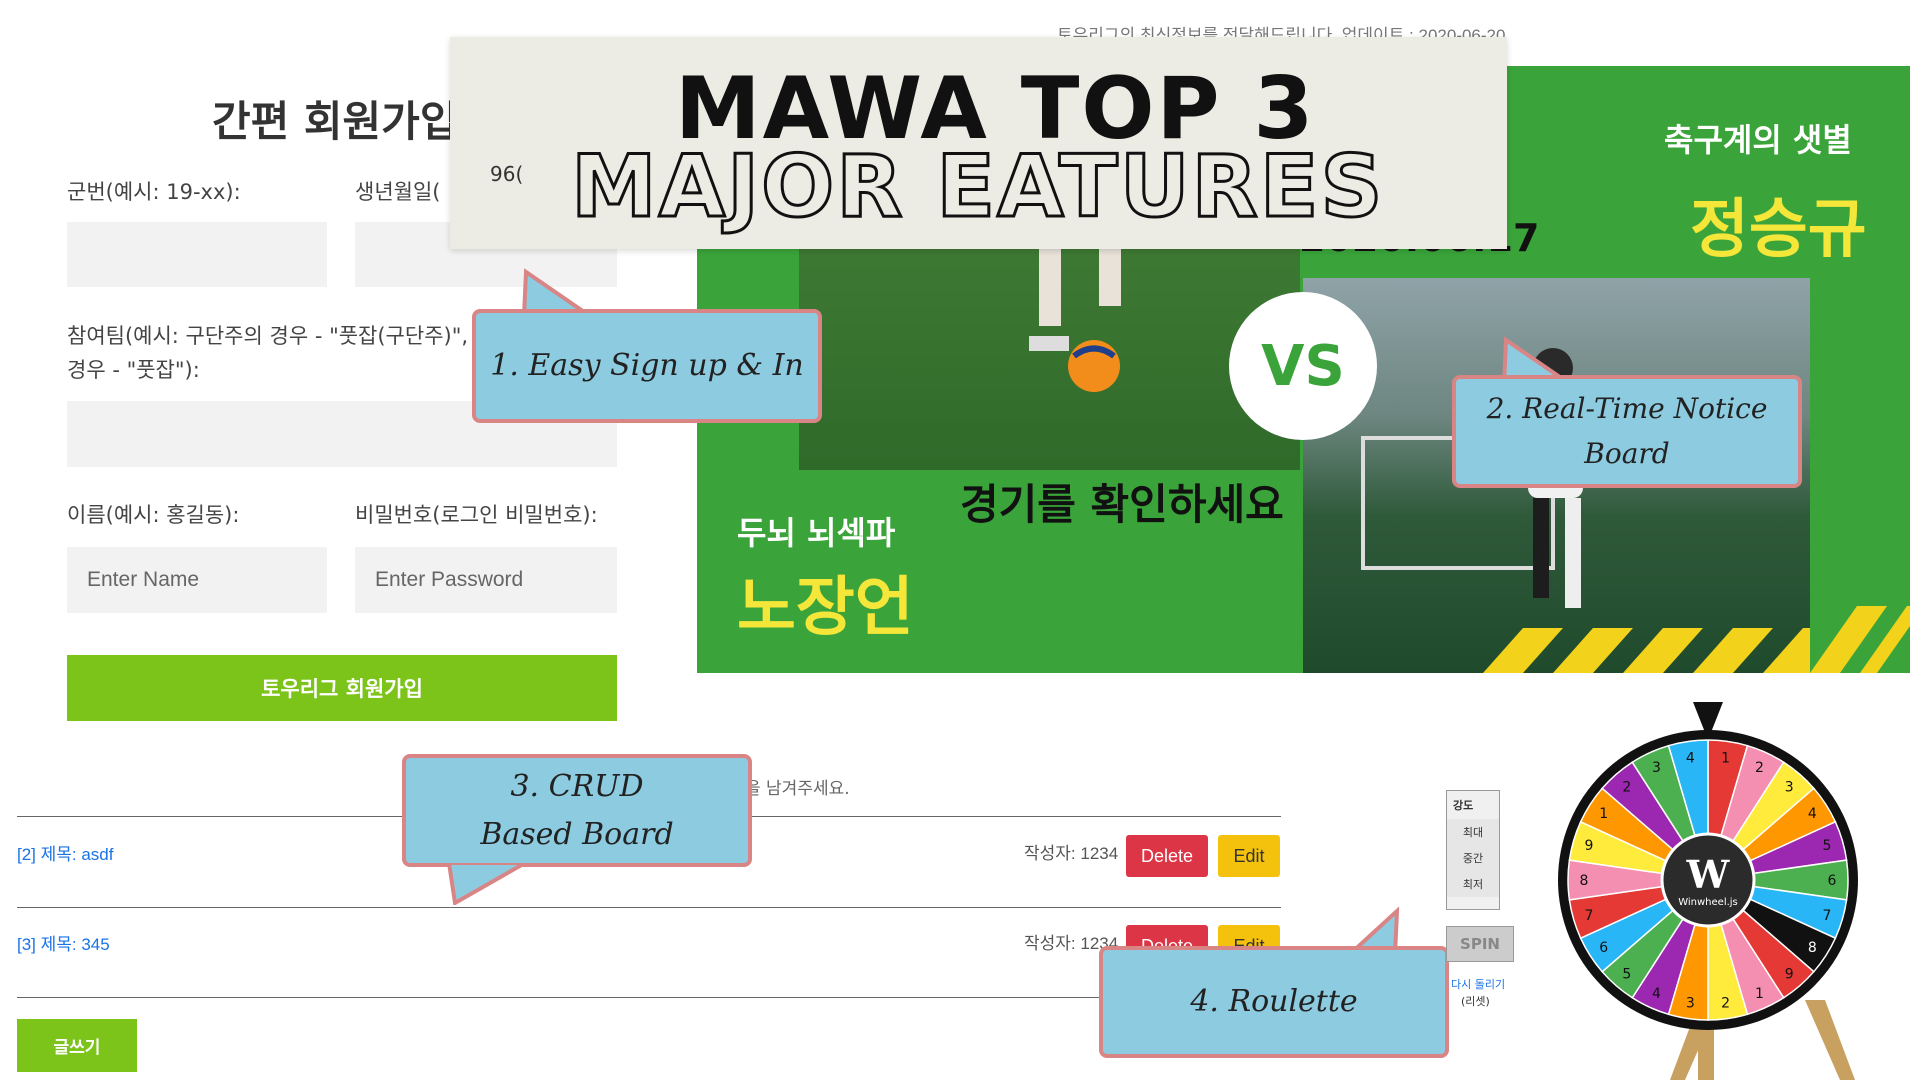 The image size is (1920, 1080). I want to click on strength-option-min: 최저, so click(1473, 884).